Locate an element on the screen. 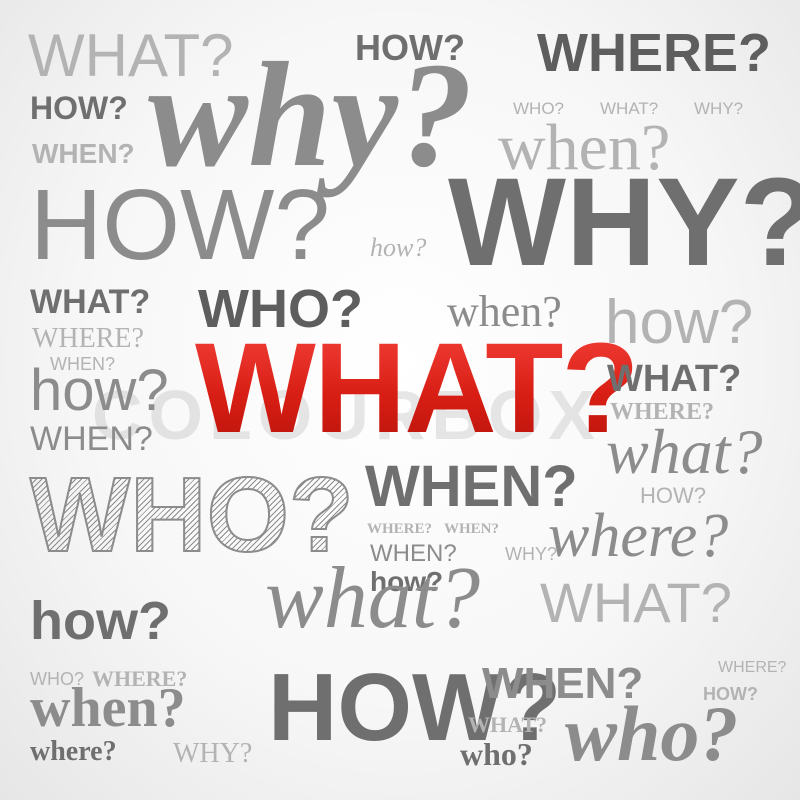  word-why: why? is located at coordinates (311, 115).